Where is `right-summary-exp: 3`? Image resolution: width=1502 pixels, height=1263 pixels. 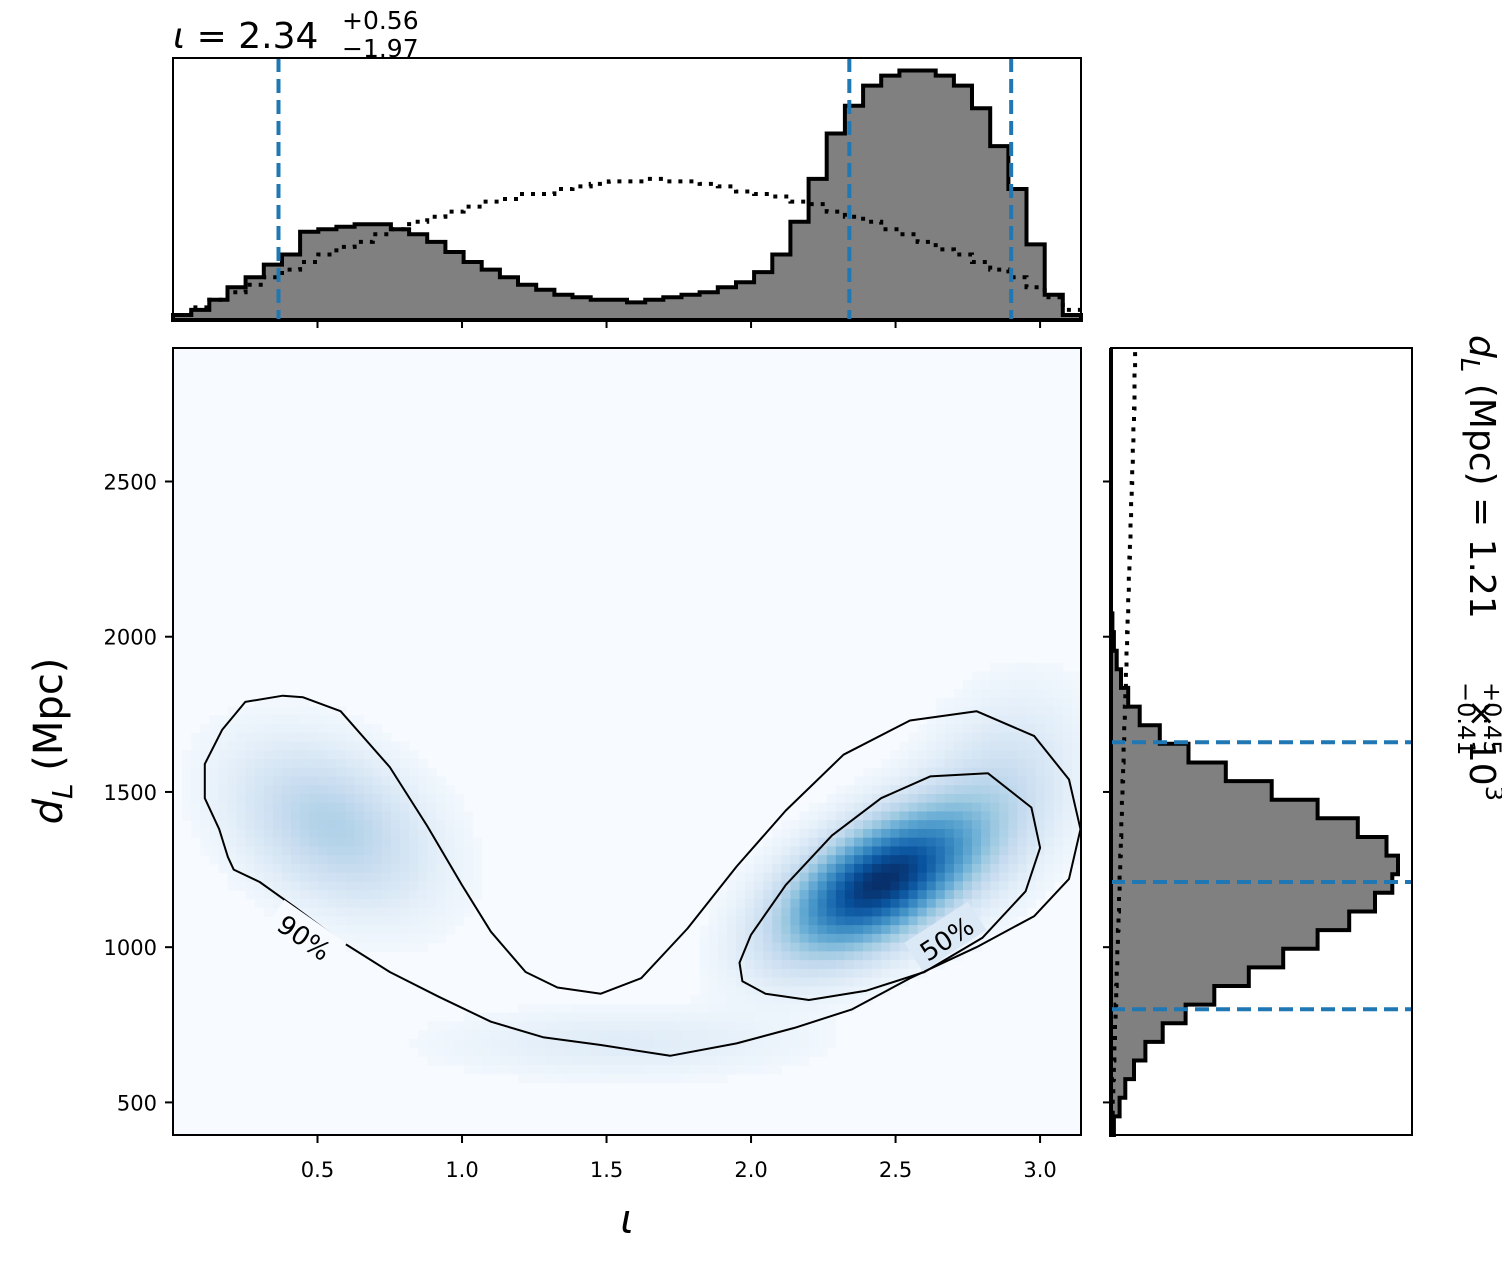 right-summary-exp: 3 is located at coordinates (1491, 793).